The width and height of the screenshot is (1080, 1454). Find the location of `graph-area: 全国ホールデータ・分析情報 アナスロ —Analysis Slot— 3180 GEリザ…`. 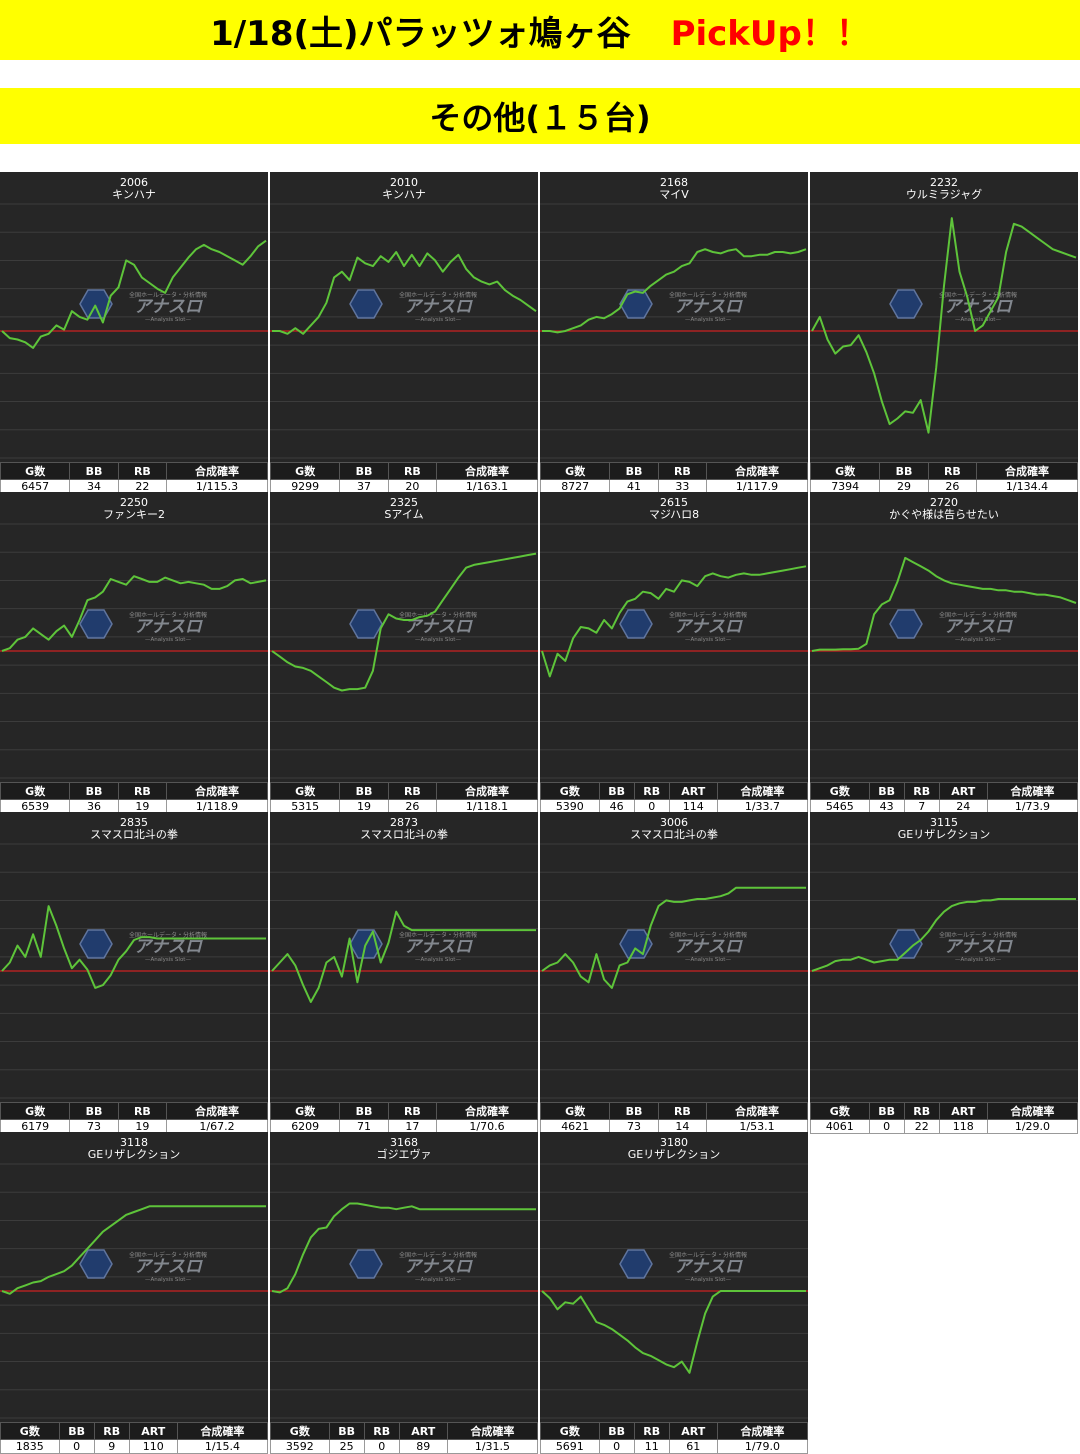

graph-area: 全国ホールデータ・分析情報 アナスロ —Analysis Slot— 3180 GEリザ… is located at coordinates (674, 1277).